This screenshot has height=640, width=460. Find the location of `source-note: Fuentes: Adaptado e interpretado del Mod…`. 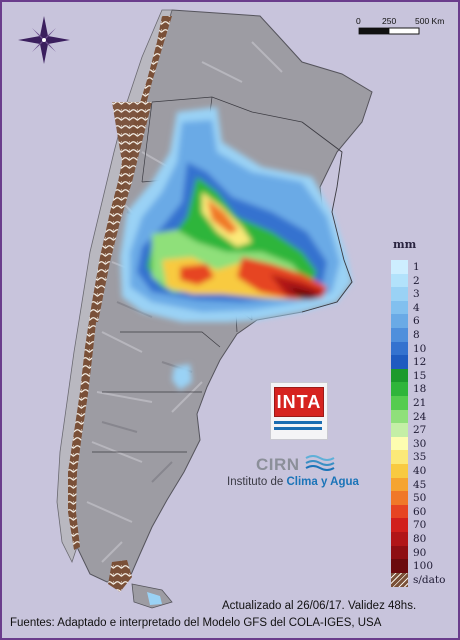

source-note: Fuentes: Adaptado e interpretado del Mod… is located at coordinates (196, 623).